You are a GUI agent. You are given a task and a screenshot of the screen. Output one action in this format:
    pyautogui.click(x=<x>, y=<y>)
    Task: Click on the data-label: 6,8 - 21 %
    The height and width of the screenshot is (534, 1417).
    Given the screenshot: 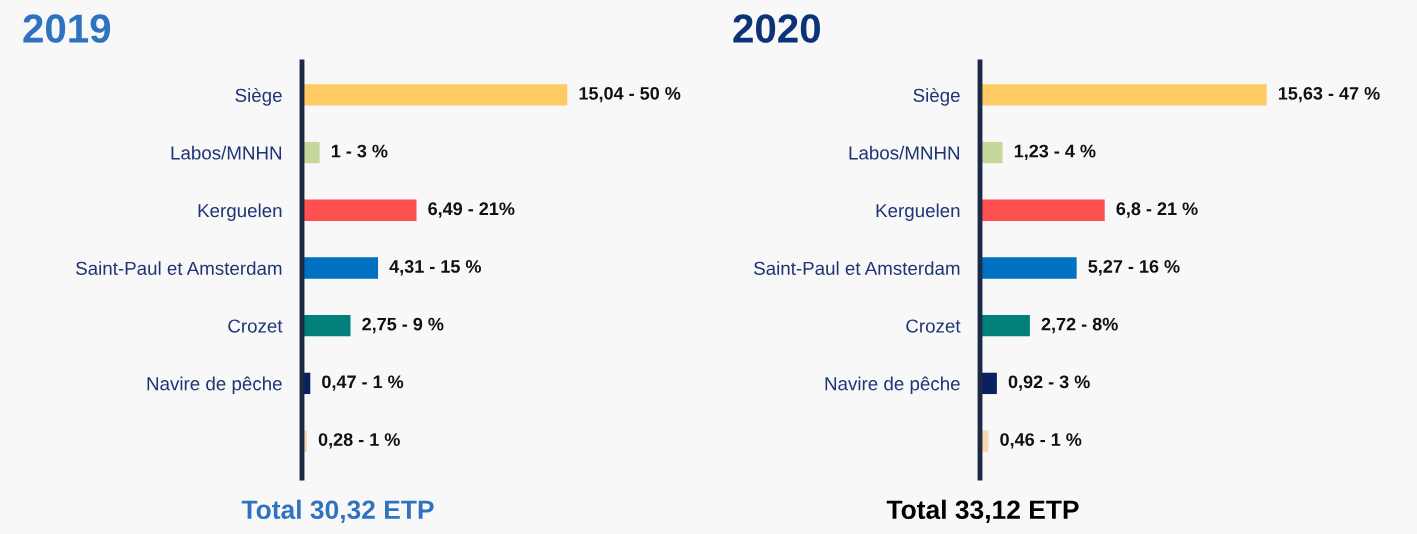 What is the action you would take?
    pyautogui.click(x=1157, y=210)
    